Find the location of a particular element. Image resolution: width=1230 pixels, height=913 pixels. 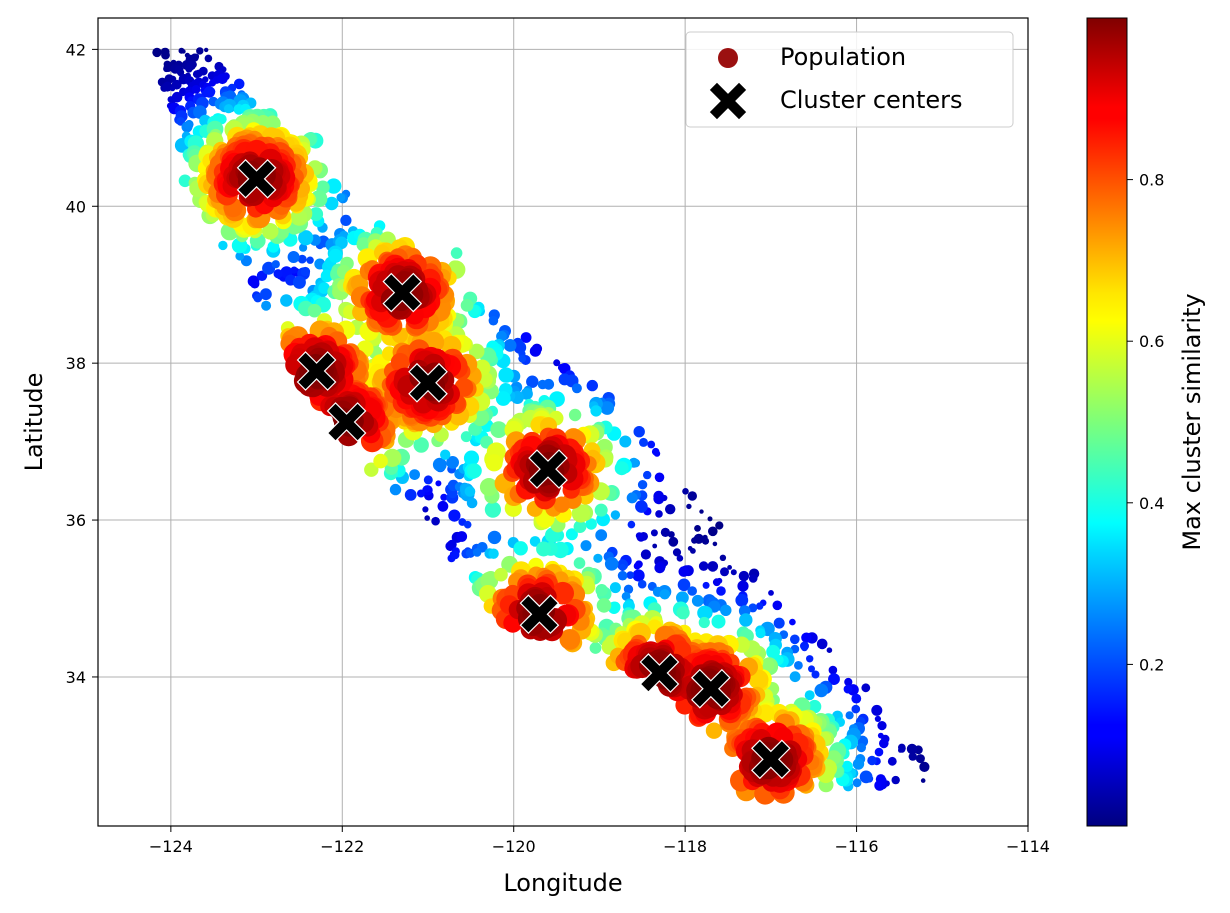

x-tick-label: −122 is located at coordinates (342, 846).